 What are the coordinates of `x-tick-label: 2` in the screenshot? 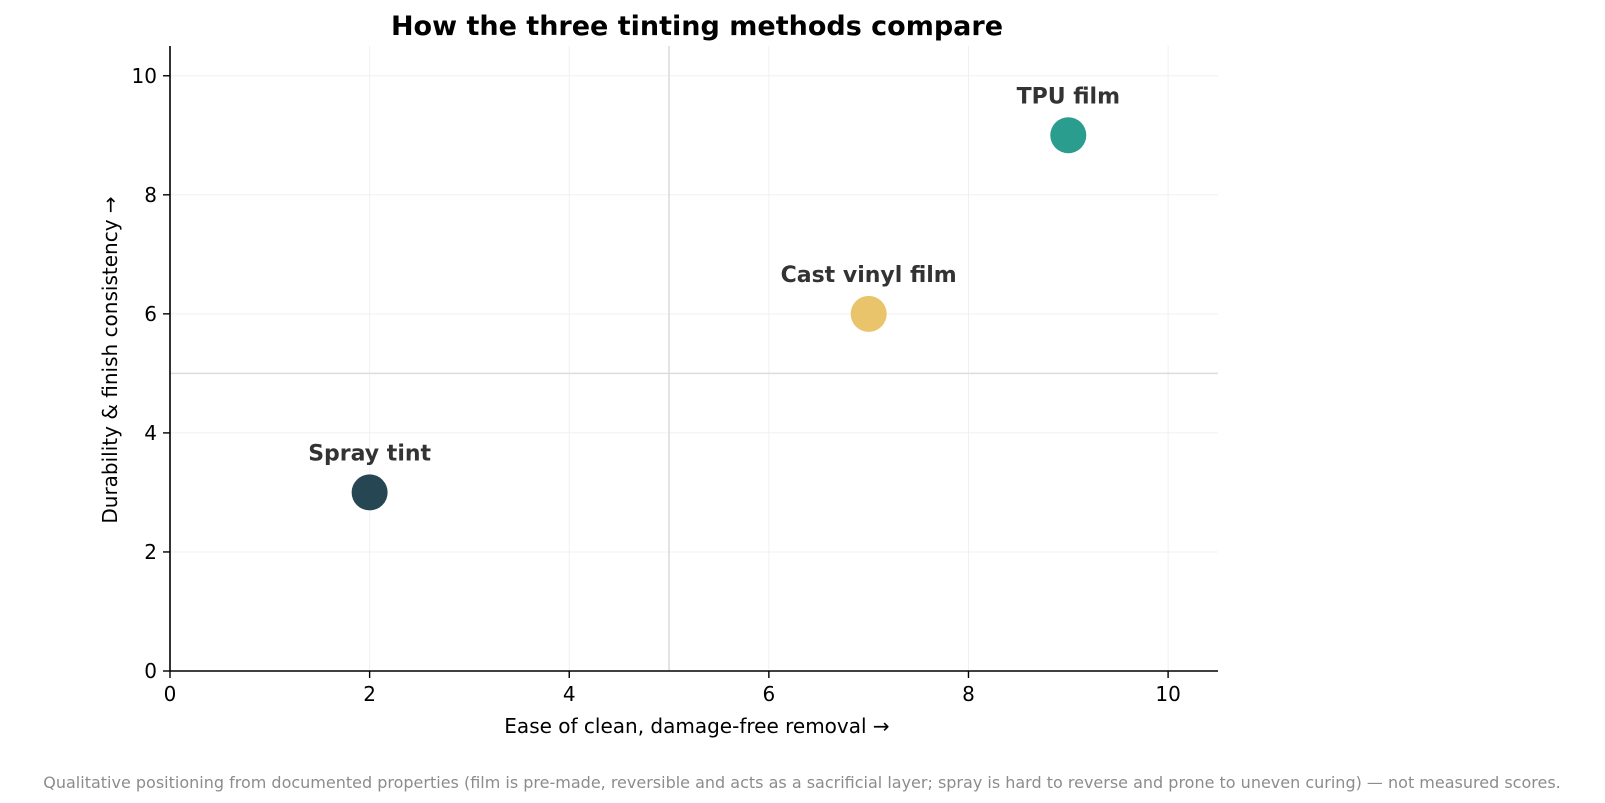 It's located at (369, 694).